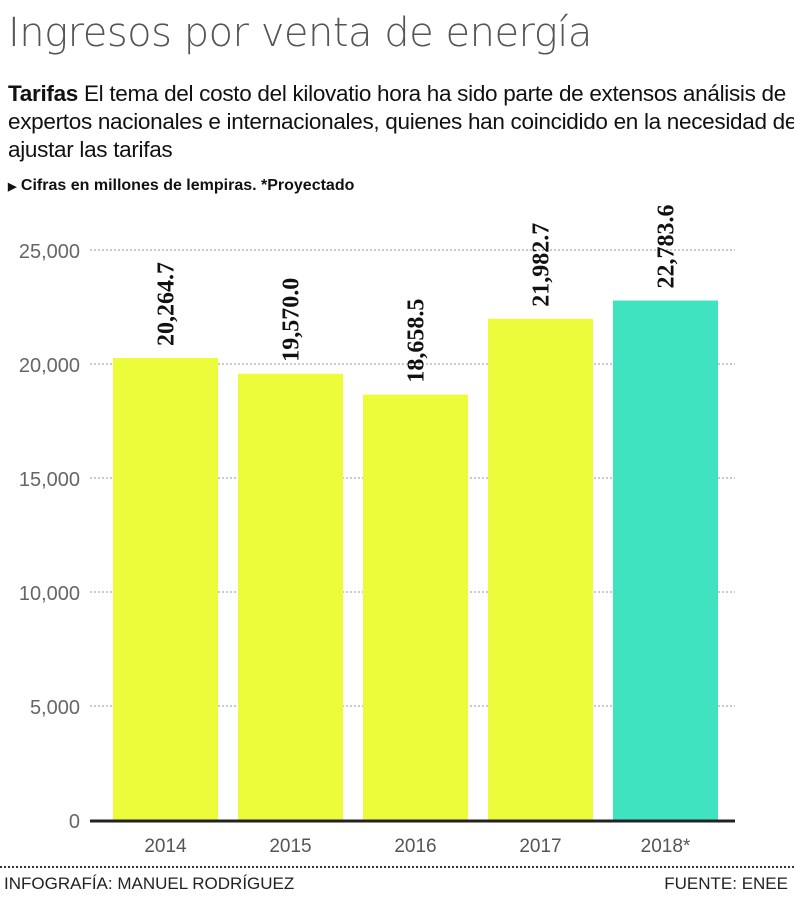 The width and height of the screenshot is (794, 900). What do you see at coordinates (665, 560) in the screenshot?
I see `bar-2018*` at bounding box center [665, 560].